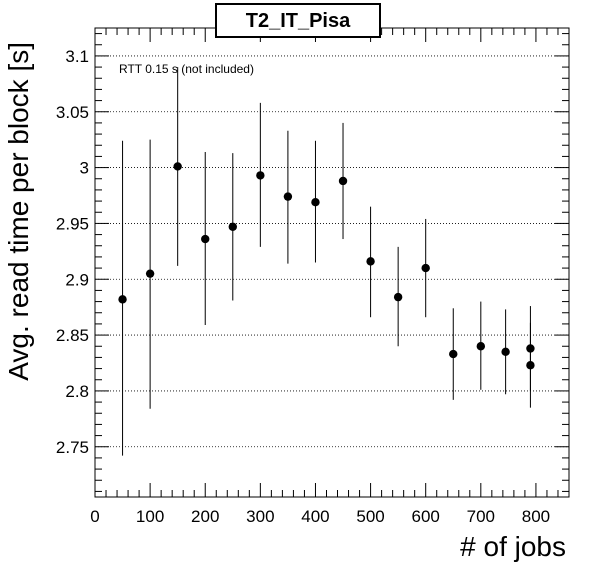 The image size is (596, 572). I want to click on x-tick-label: 100, so click(150, 516).